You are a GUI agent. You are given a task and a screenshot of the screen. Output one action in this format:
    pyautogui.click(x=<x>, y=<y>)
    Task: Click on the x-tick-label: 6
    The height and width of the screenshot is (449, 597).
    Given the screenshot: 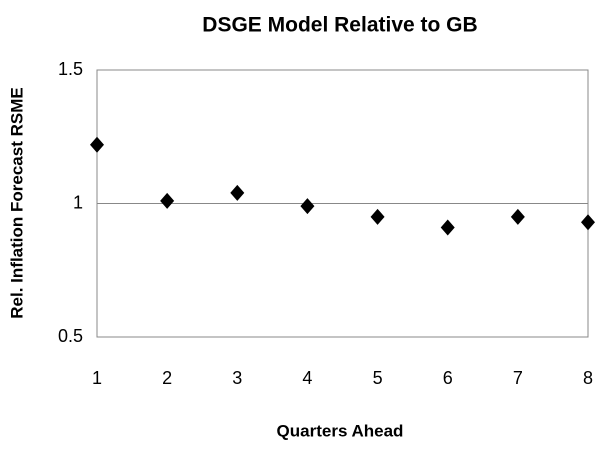 What is the action you would take?
    pyautogui.click(x=448, y=378)
    